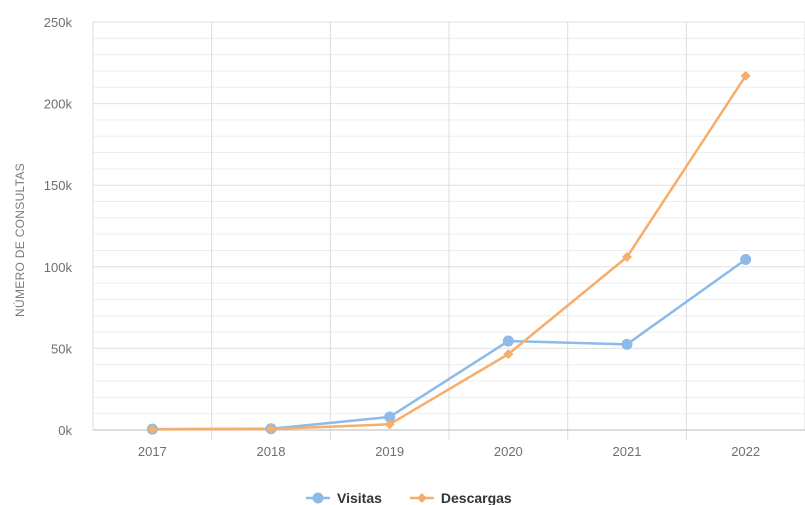  Describe the element at coordinates (476, 497) in the screenshot. I see `legend-label: Descargas` at that location.